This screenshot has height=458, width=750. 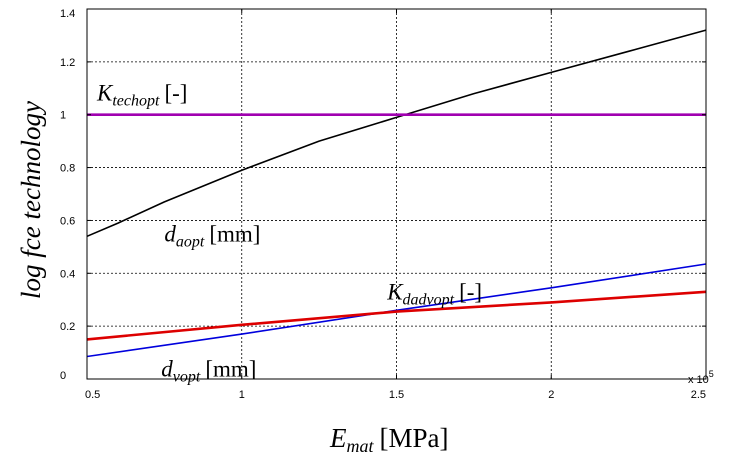 What do you see at coordinates (361, 446) in the screenshot?
I see `x-axis-subscript: mat` at bounding box center [361, 446].